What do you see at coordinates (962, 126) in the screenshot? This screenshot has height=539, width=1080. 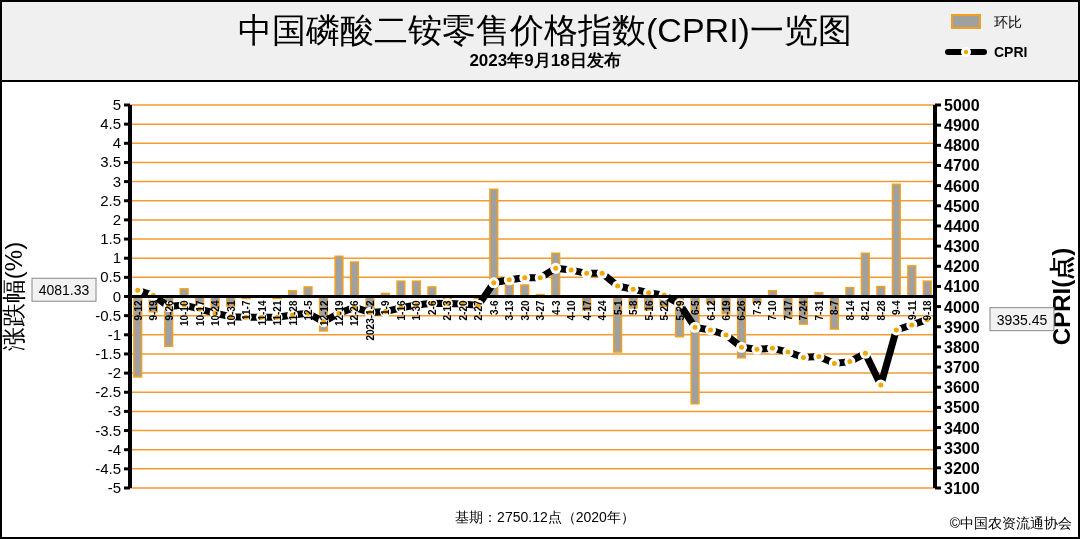 I see `y2-tick-label: 4900` at bounding box center [962, 126].